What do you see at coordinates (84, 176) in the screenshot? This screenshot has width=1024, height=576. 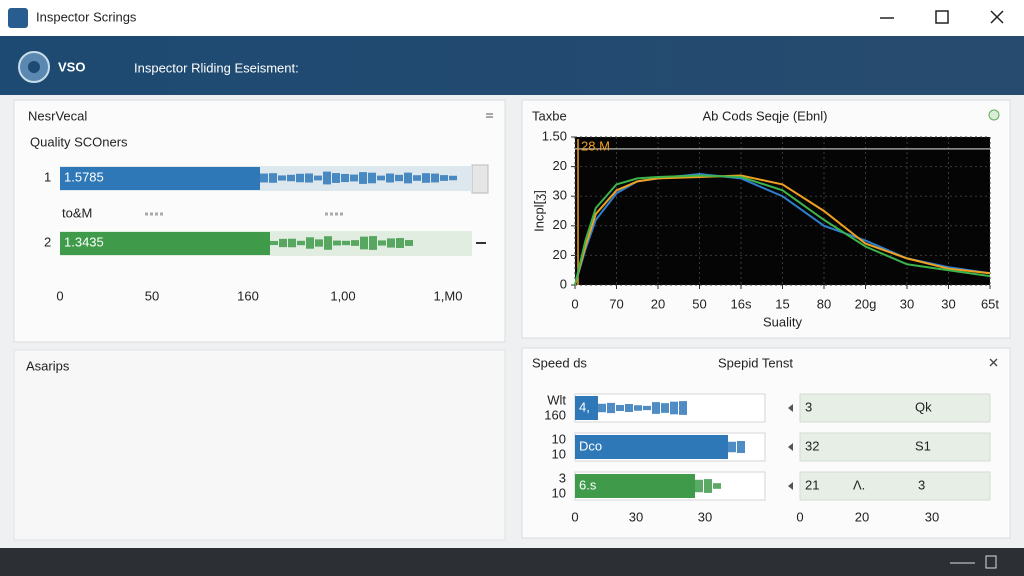 I see `bar-label: 1.5785` at bounding box center [84, 176].